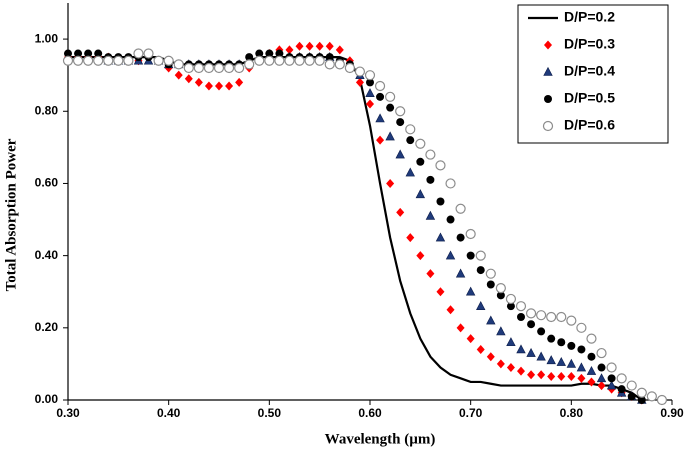 The height and width of the screenshot is (453, 685). Describe the element at coordinates (47, 38) in the screenshot. I see `y-tick-label: 1.00` at that location.